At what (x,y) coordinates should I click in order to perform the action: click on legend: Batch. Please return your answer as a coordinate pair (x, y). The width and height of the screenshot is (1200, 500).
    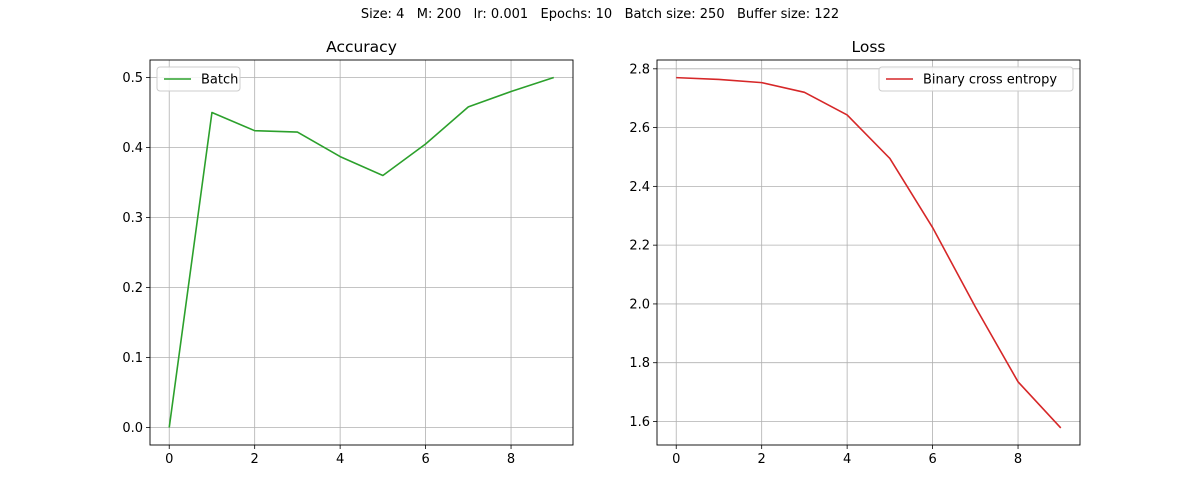
    Looking at the image, I should click on (198, 79).